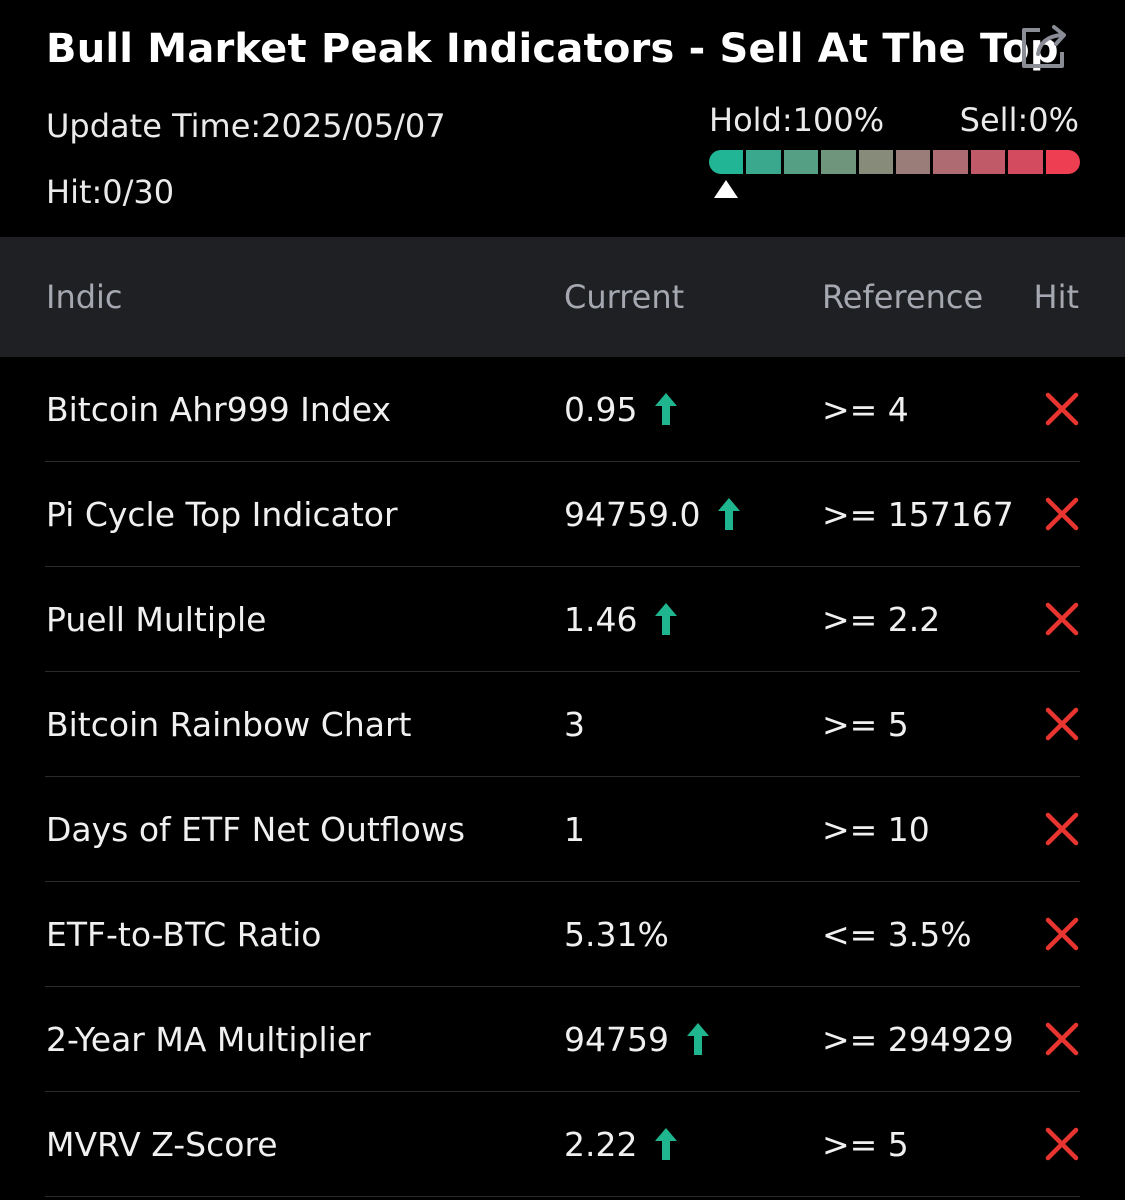 This screenshot has height=1200, width=1125. Describe the element at coordinates (219, 409) in the screenshot. I see `indicator-name: Bitcoin Ahr999 Index` at that location.